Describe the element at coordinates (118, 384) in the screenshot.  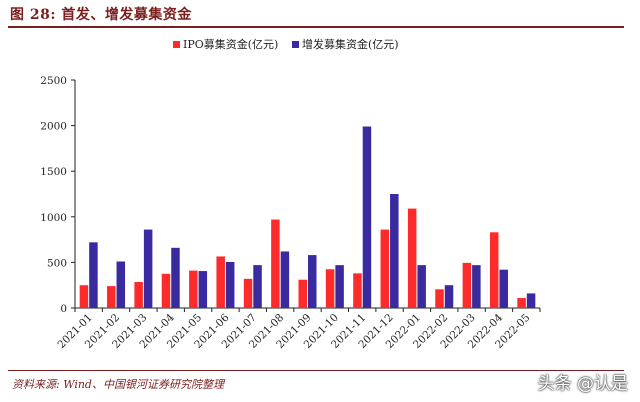
I see `source-note: 资料来源: Wind、中国银河证券研究院整理` at that location.